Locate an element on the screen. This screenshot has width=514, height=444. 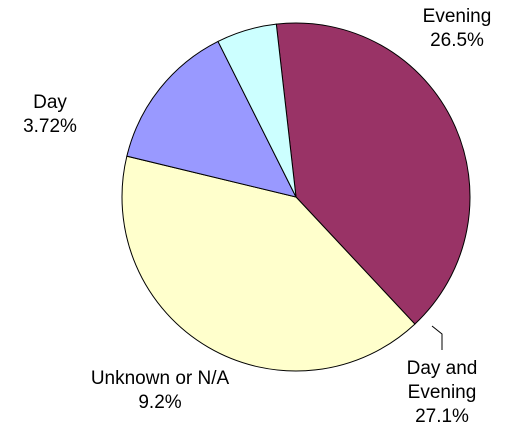
slice-label: Day and Evening is located at coordinates (442, 380).